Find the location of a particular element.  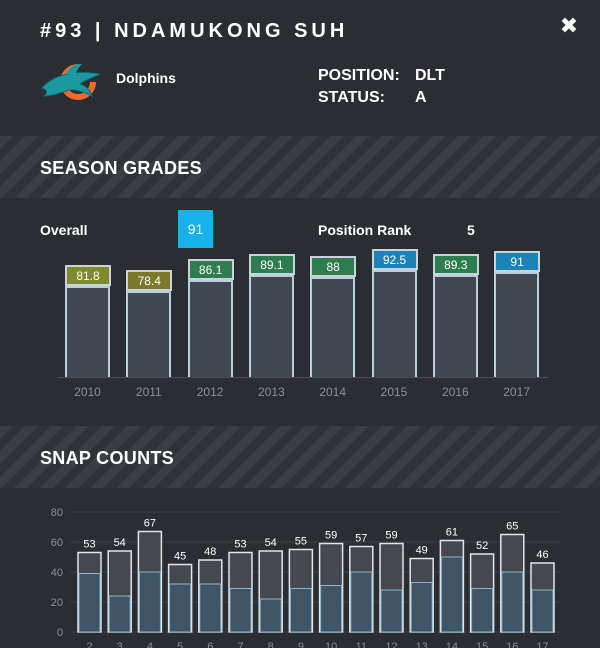

season-grades-header: SEASON GRADES is located at coordinates (300, 167).